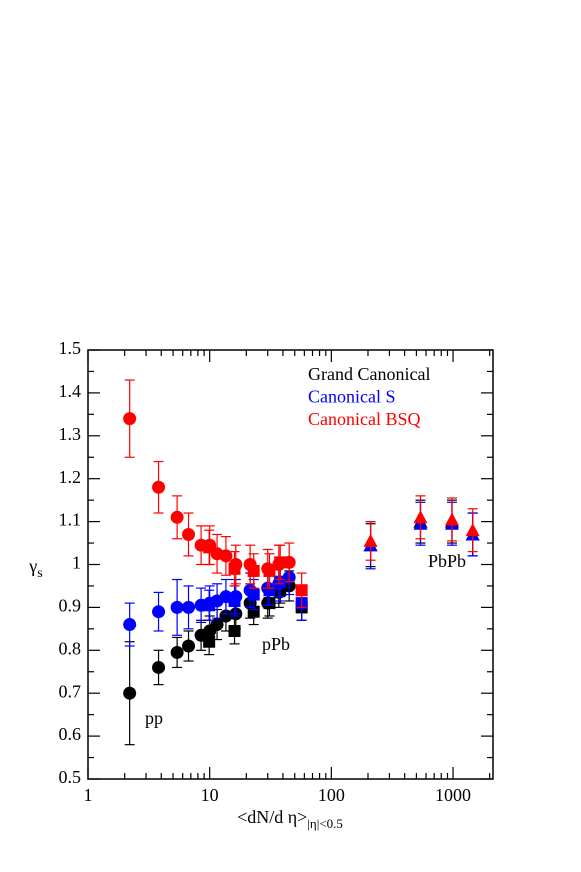 This screenshot has height=872, width=581. I want to click on y-tick-label: 1.1, so click(70, 520).